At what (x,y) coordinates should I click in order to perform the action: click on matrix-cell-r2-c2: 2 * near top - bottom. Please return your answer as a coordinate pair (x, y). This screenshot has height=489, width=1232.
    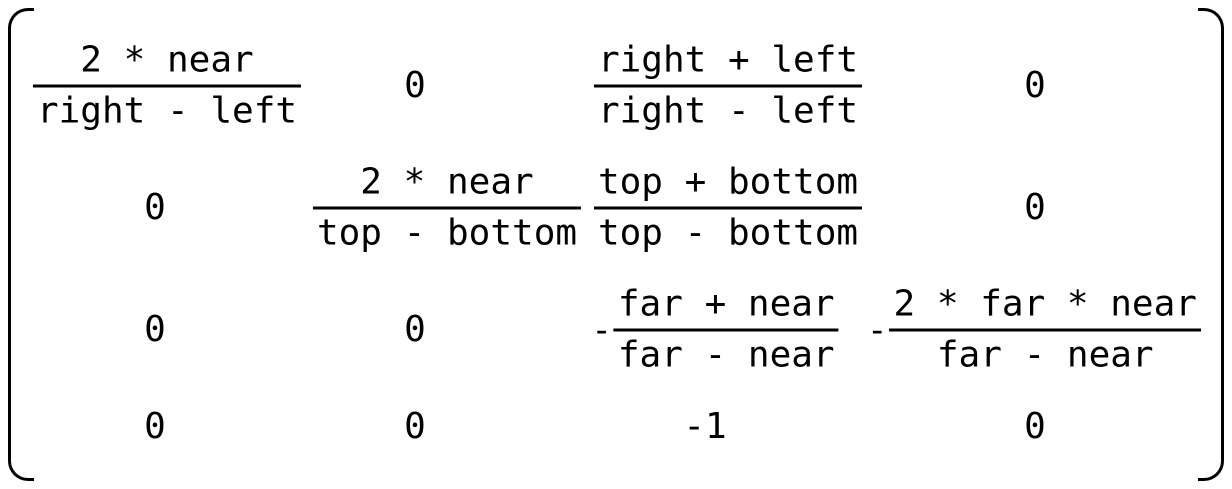
    Looking at the image, I should click on (447, 208).